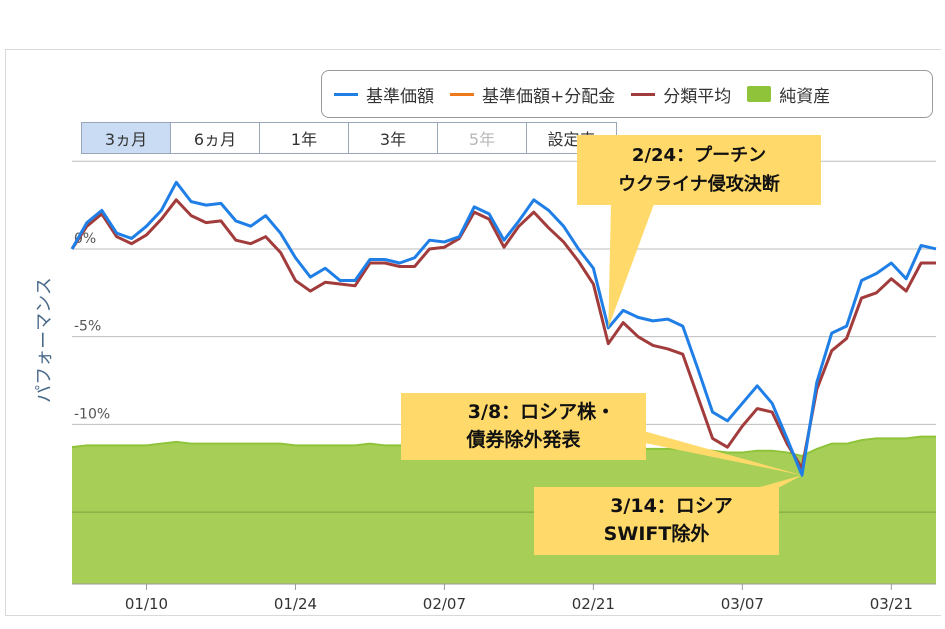 This screenshot has width=945, height=629. What do you see at coordinates (444, 604) in the screenshot?
I see `x-tick-label: 02/07` at bounding box center [444, 604].